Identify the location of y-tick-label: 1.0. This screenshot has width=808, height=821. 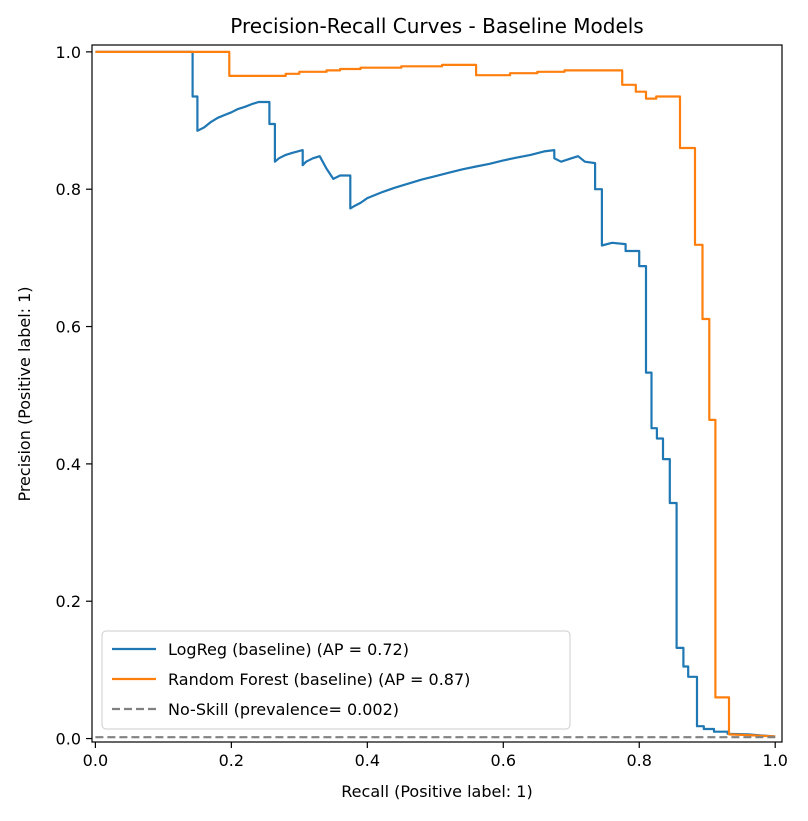
(68, 52).